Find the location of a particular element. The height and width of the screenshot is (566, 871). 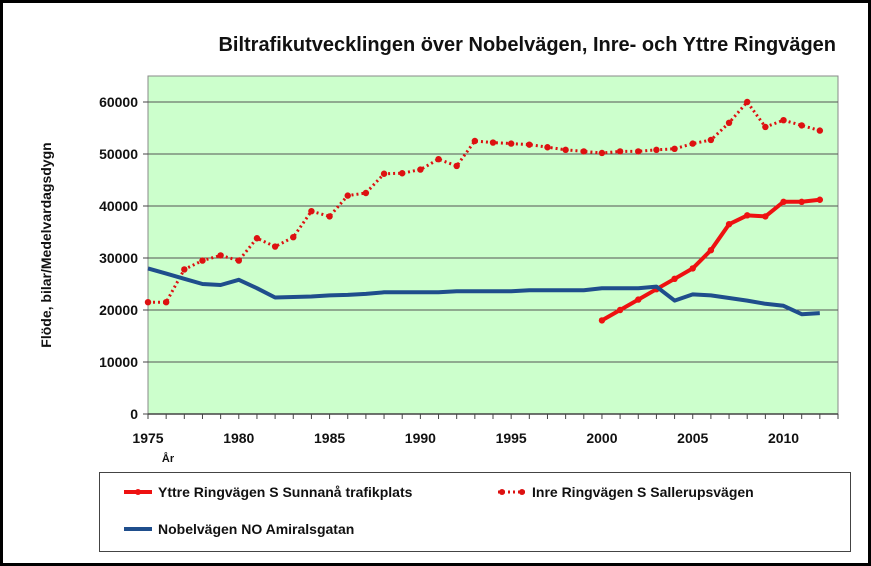

legend-label: Inre Ringvägen S Sallerupsvägen is located at coordinates (643, 492).